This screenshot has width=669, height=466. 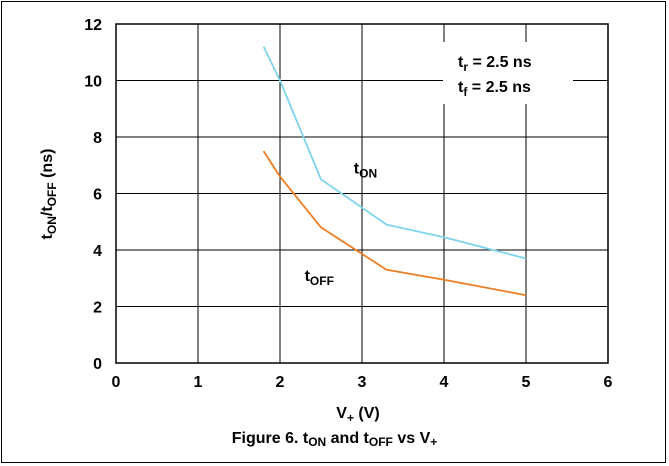 I want to click on y-tick-label: 10, so click(x=93, y=82).